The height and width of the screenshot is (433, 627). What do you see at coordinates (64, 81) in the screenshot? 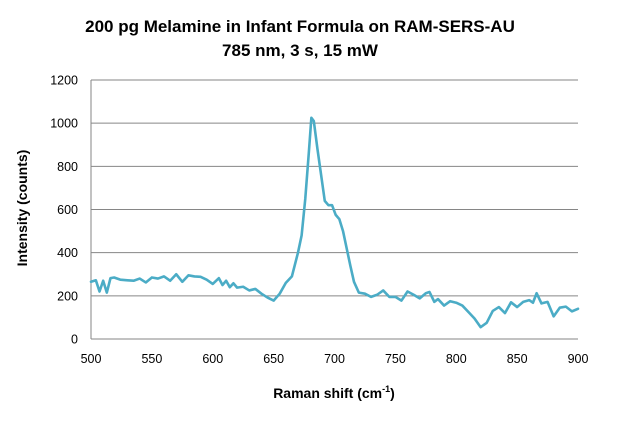
I see `y-tick-label: 1200` at bounding box center [64, 81].